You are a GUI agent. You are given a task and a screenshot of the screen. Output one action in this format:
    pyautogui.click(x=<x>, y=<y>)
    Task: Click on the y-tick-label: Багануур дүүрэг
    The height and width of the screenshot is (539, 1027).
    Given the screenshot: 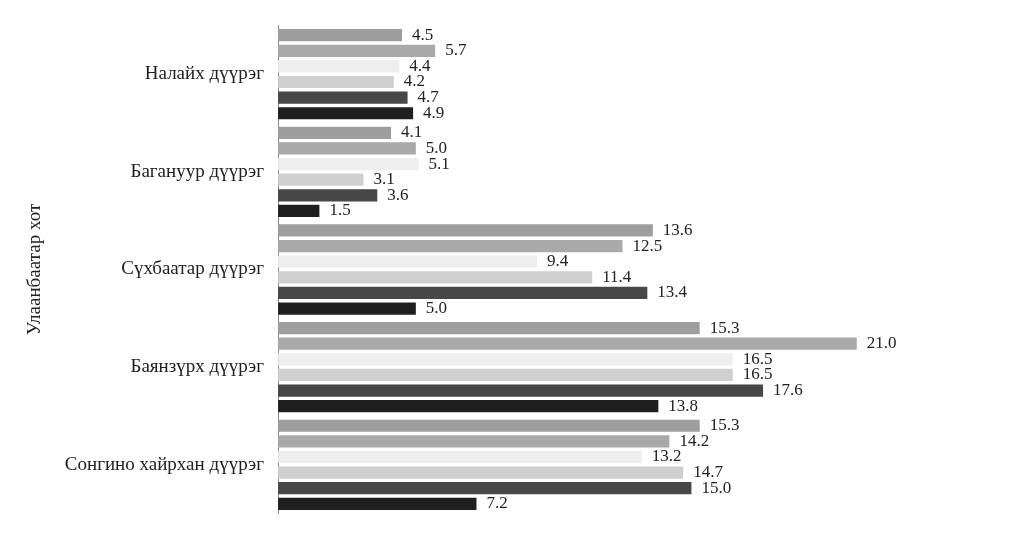 What is the action you would take?
    pyautogui.click(x=197, y=170)
    